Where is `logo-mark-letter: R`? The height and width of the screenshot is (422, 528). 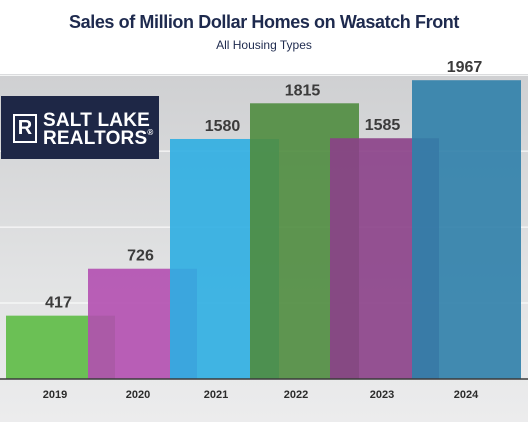
logo-mark-letter: R is located at coordinates (25, 128).